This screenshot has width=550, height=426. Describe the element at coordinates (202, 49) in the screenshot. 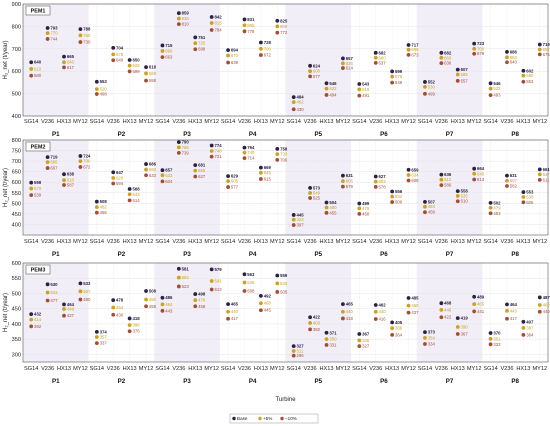

I see `data-label: 698` at that location.